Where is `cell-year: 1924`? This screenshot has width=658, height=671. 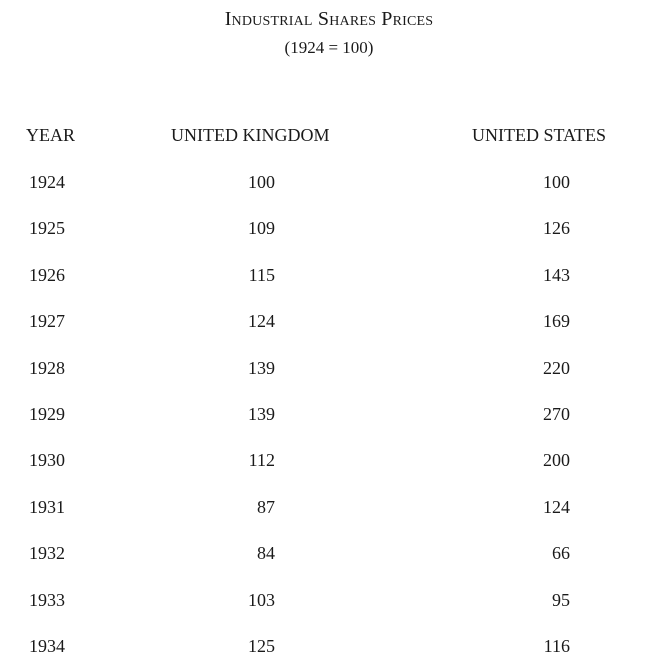
cell-year: 1924 is located at coordinates (47, 182).